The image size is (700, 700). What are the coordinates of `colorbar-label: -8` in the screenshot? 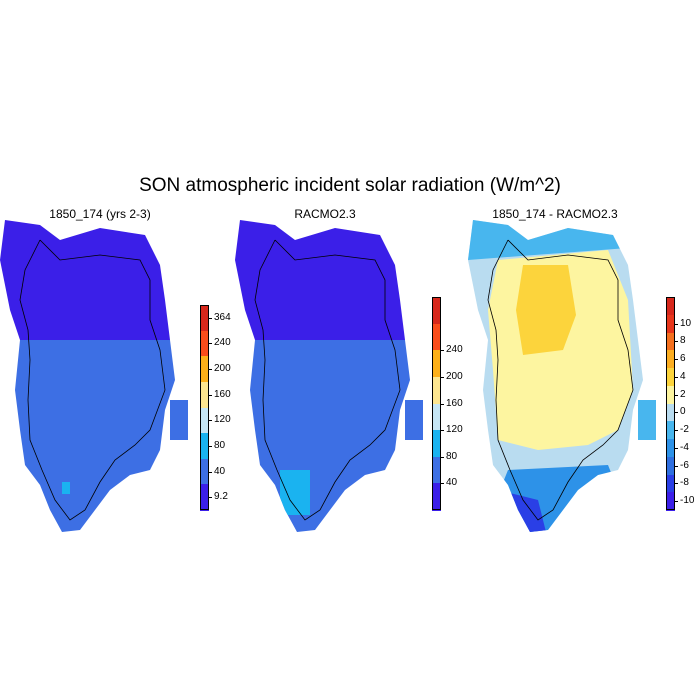 It's located at (684, 483).